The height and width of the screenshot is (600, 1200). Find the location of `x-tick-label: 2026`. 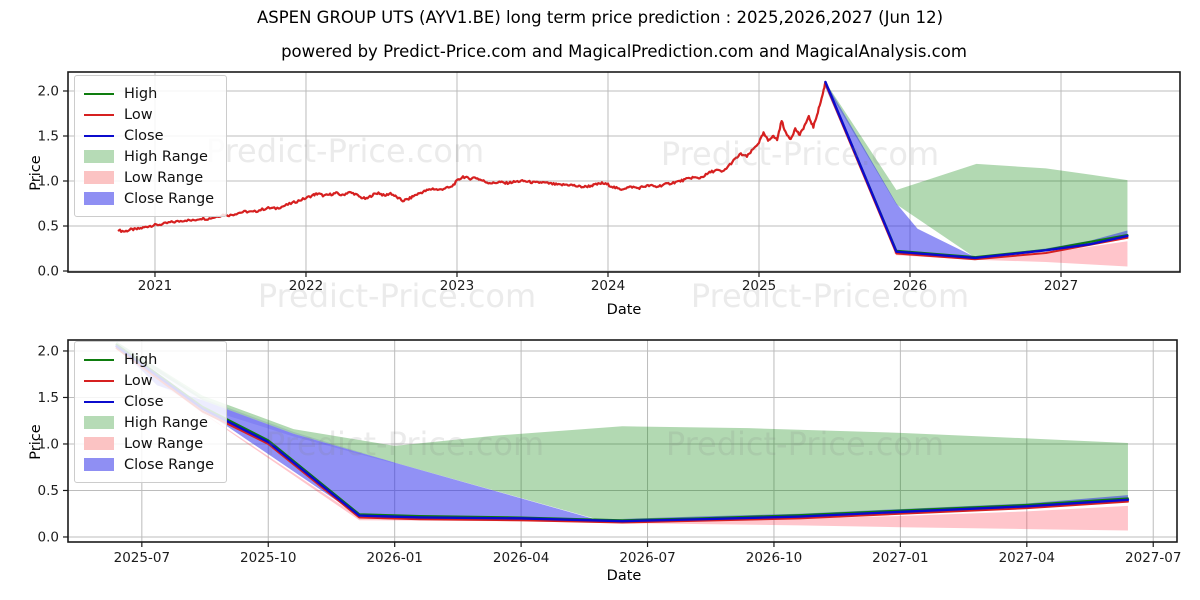

x-tick-label: 2026 is located at coordinates (910, 286).